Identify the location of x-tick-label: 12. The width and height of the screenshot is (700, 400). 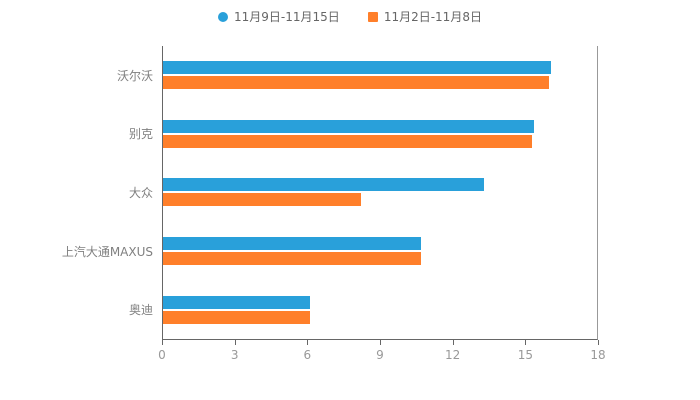
(453, 355).